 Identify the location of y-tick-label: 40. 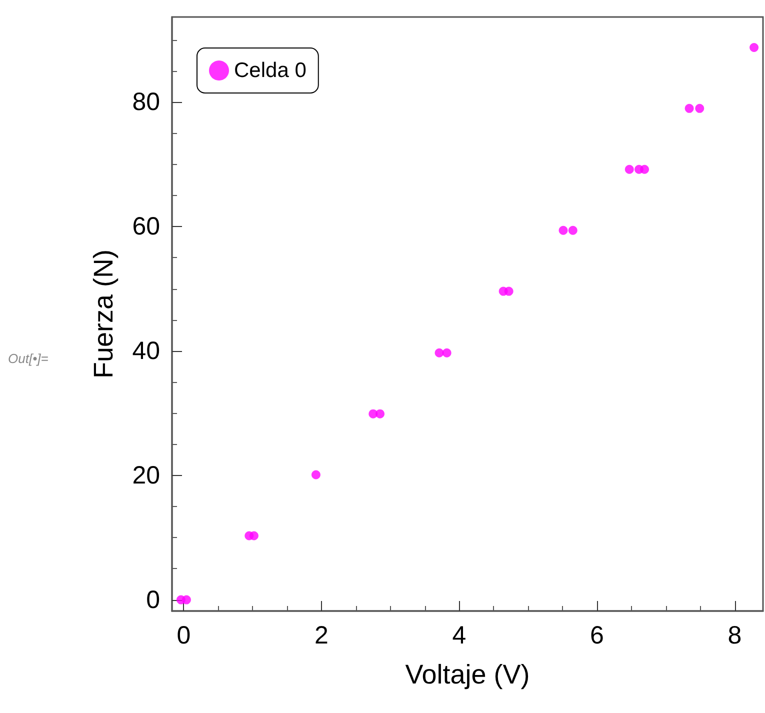
(146, 351).